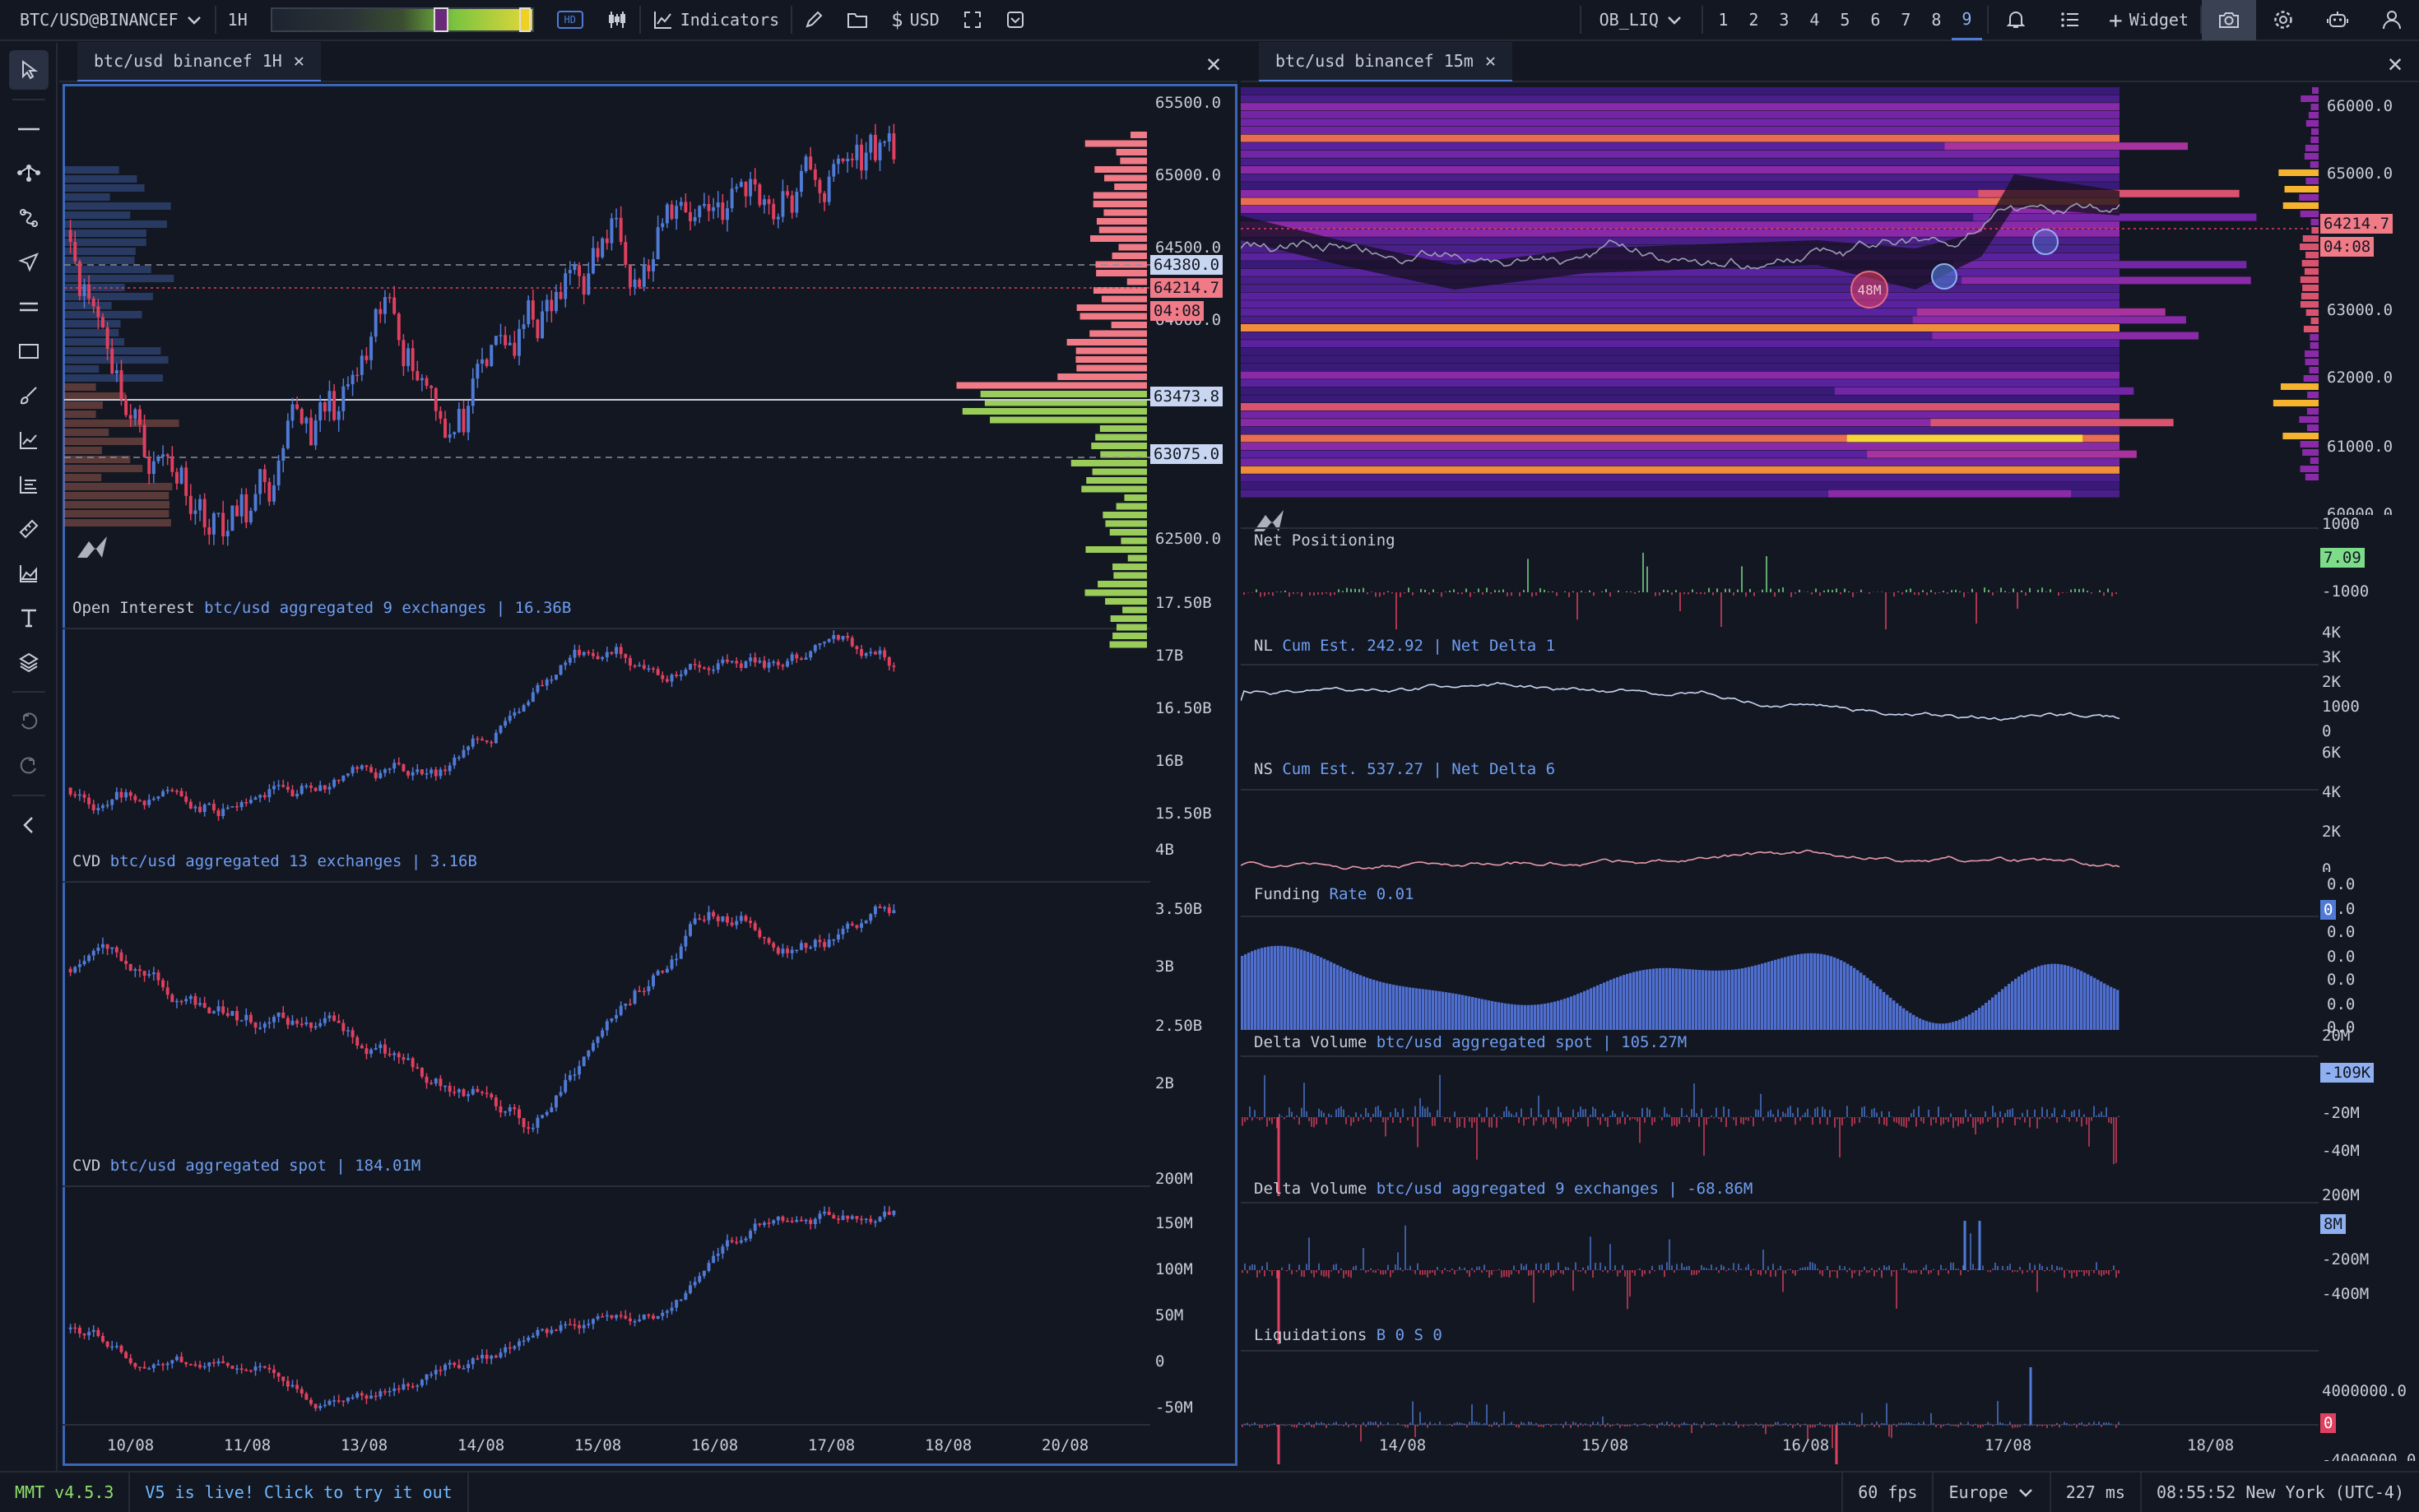 The height and width of the screenshot is (1512, 2419). I want to click on fullscreen-button, so click(973, 20).